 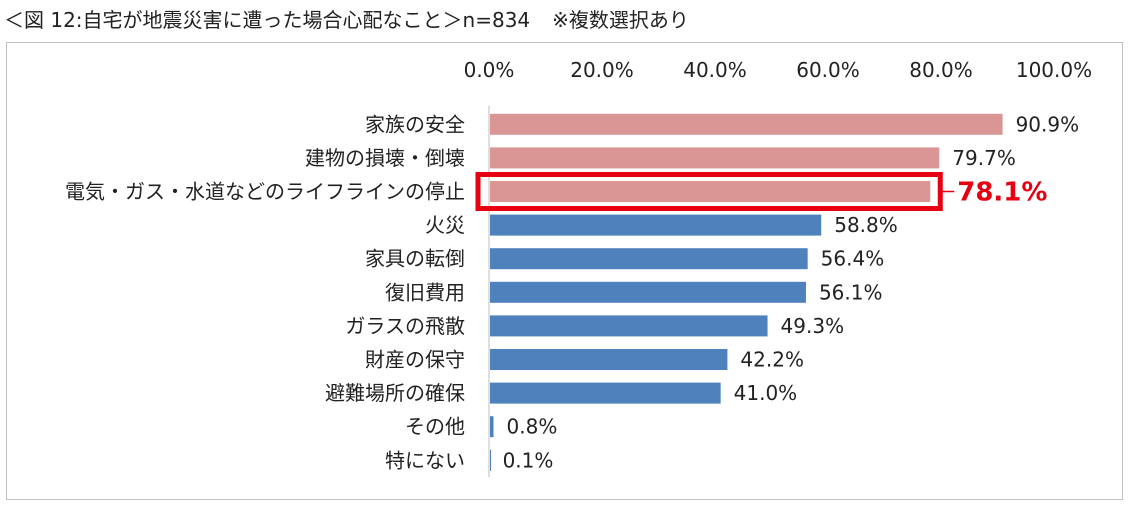 What do you see at coordinates (267, 20) in the screenshot?
I see `title-text: ＜図 12:自宅が地震災害に遭った場合心配なこと＞n=834` at bounding box center [267, 20].